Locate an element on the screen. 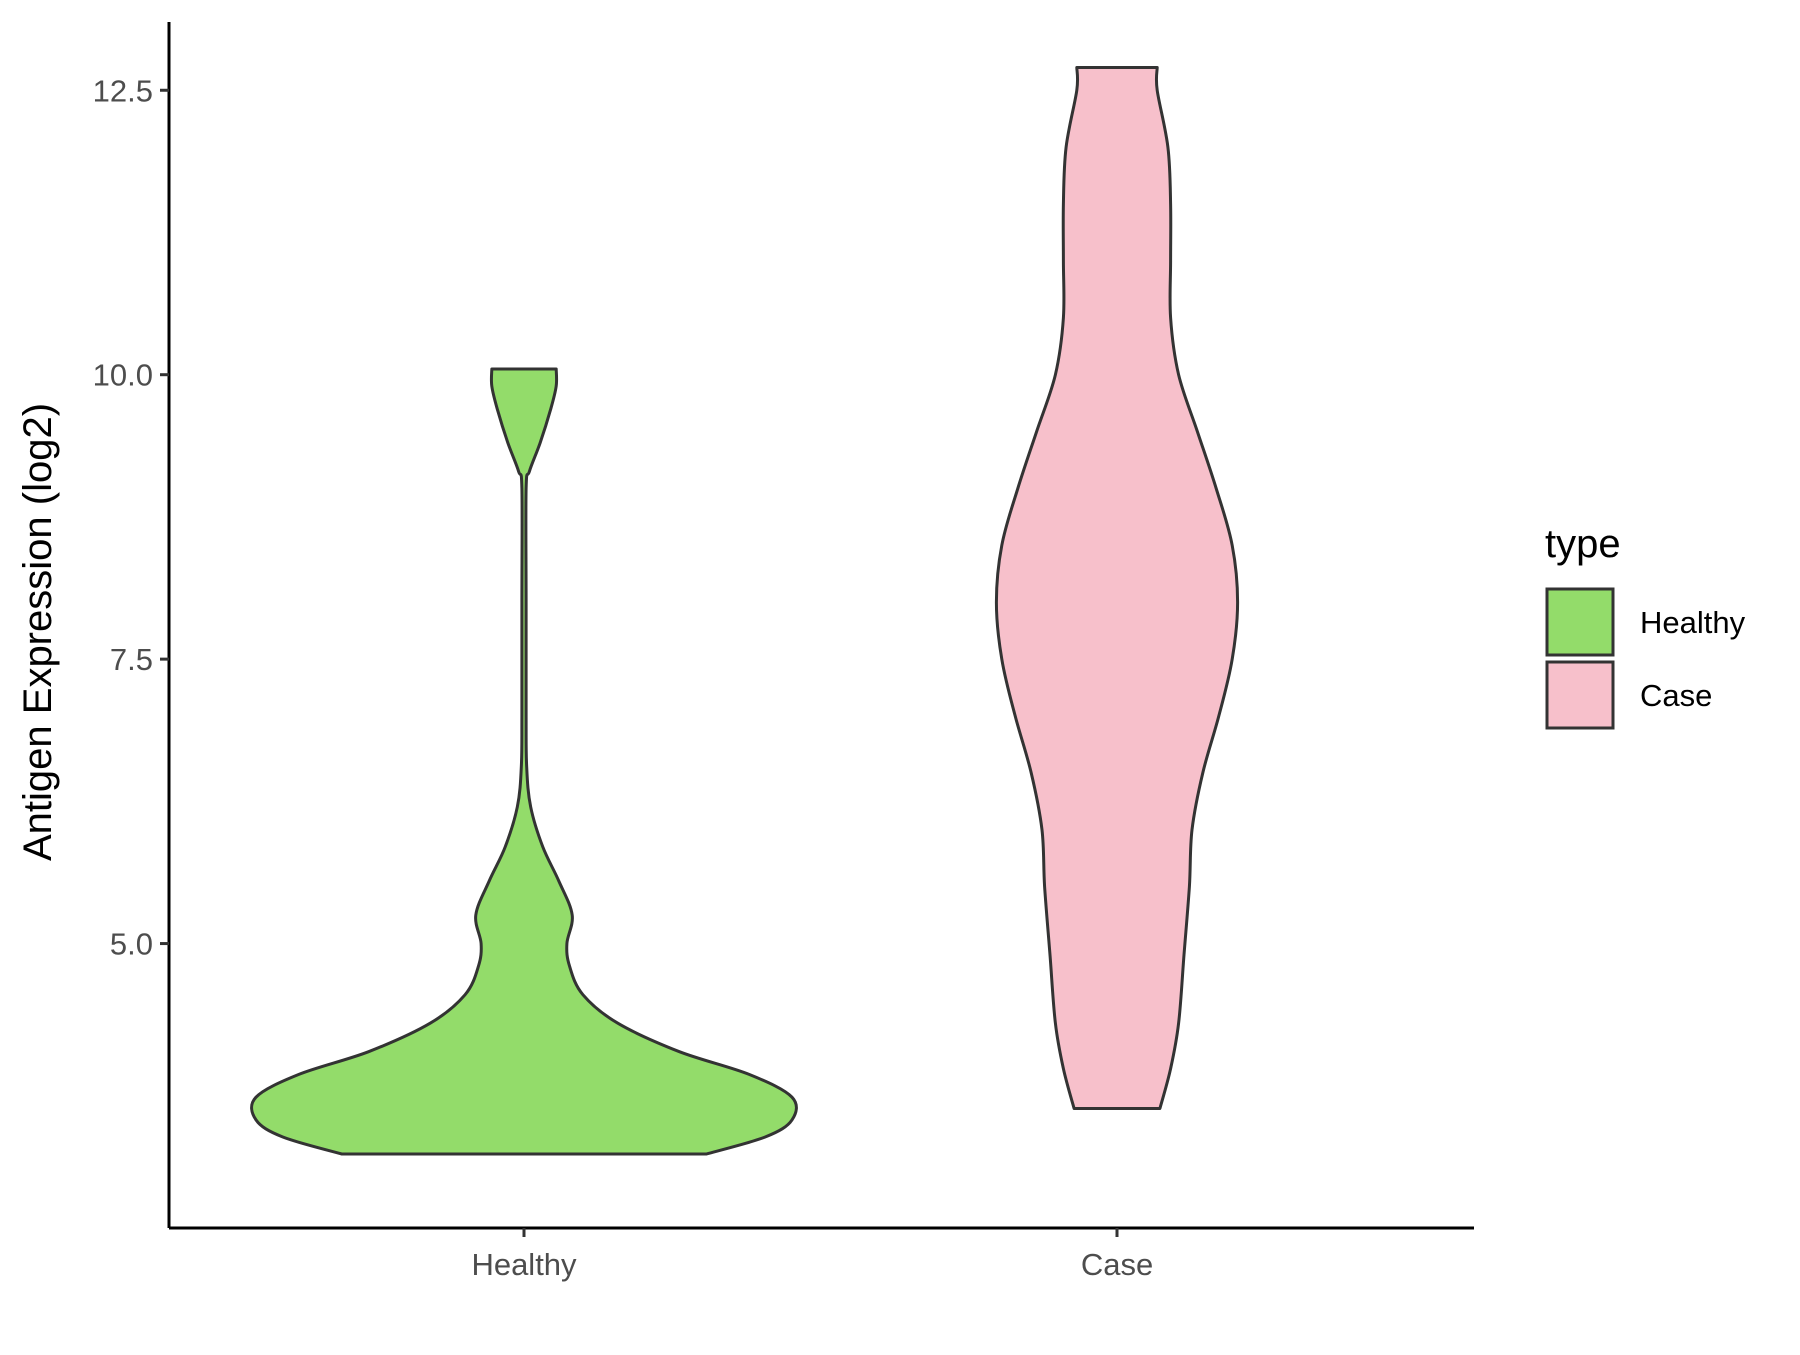 Image resolution: width=1800 pixels, height=1355 pixels. legend-label-healthy: Healthy is located at coordinates (1693, 622).